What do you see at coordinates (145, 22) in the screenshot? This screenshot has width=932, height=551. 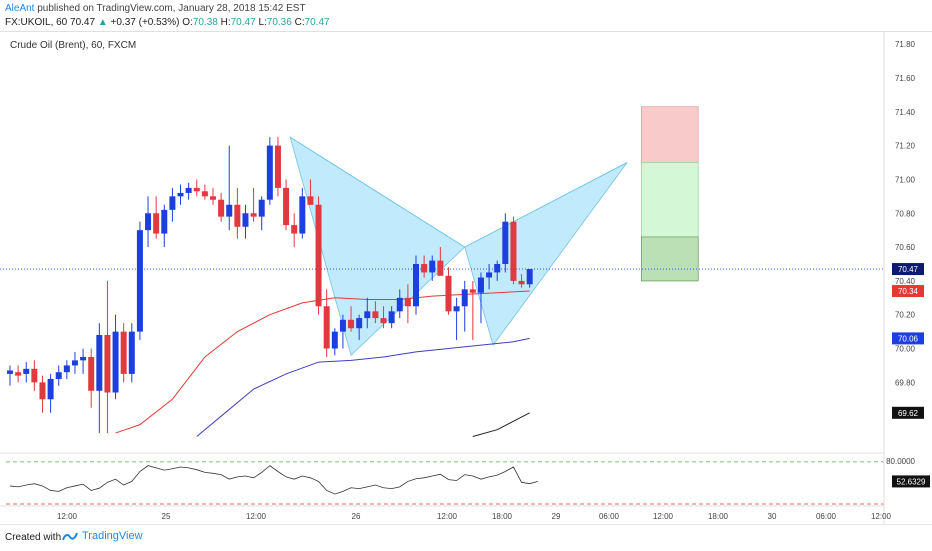 I see `price-change: +0.37 (+0.53%)` at bounding box center [145, 22].